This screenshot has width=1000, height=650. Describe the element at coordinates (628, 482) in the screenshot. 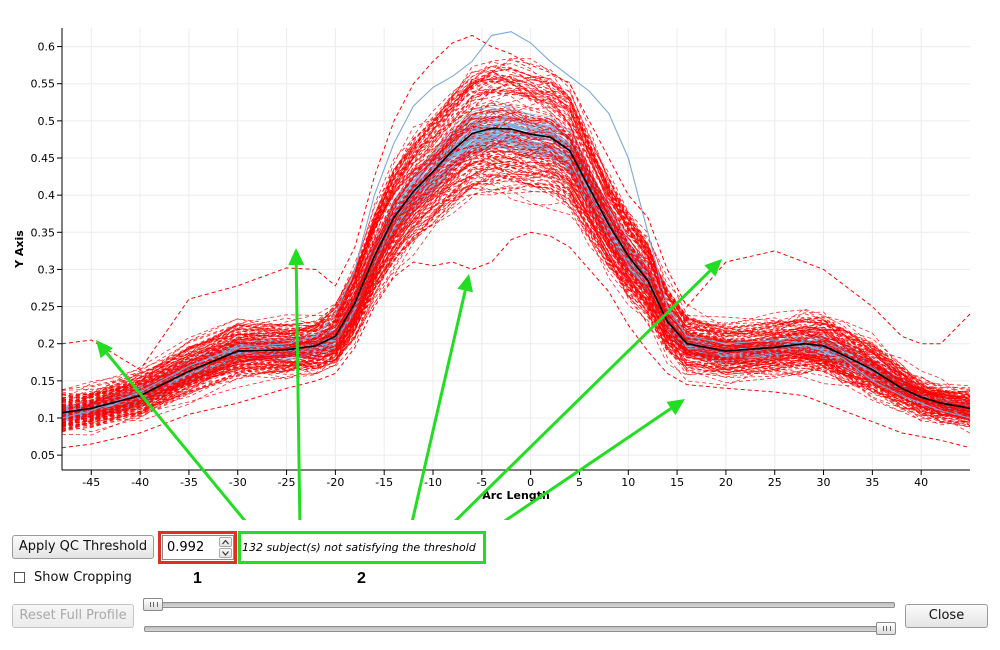

I see `x-tick-label: 10` at that location.